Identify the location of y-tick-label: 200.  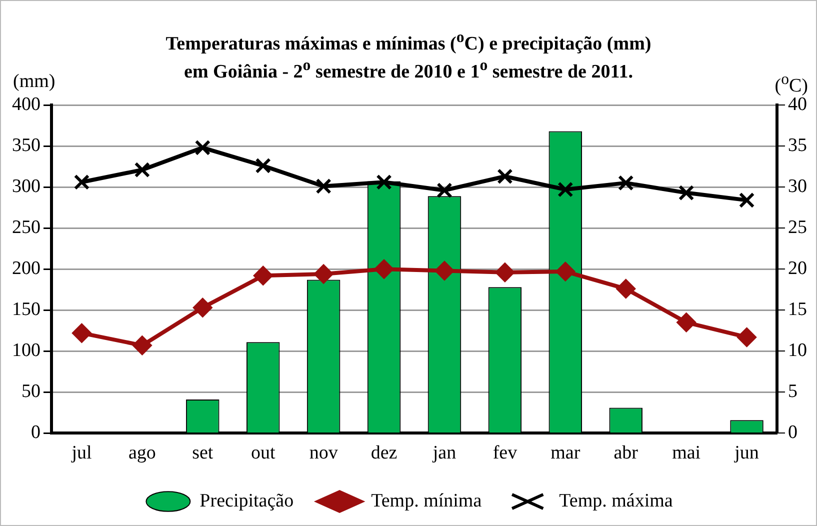
(26, 269).